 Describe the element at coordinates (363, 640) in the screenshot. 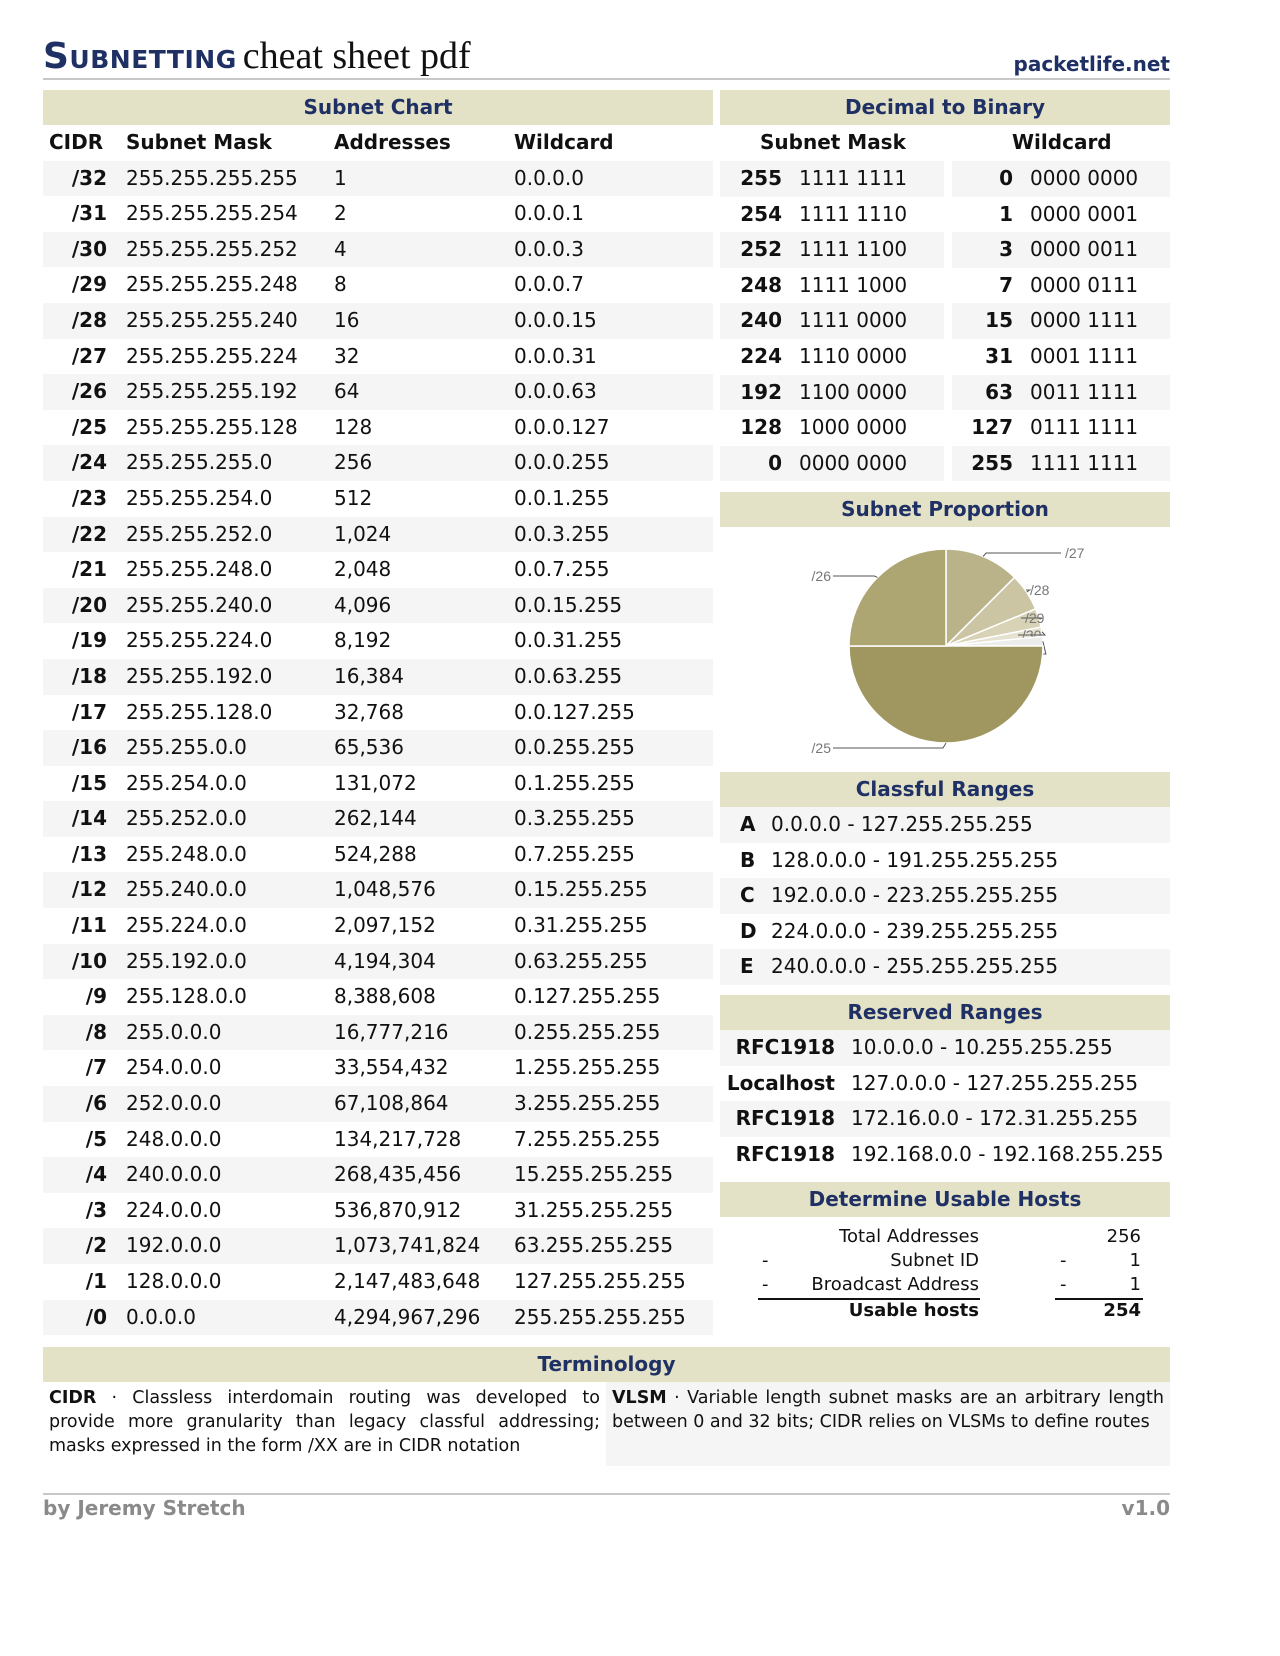

I see `addresses-cell: 8,192` at that location.